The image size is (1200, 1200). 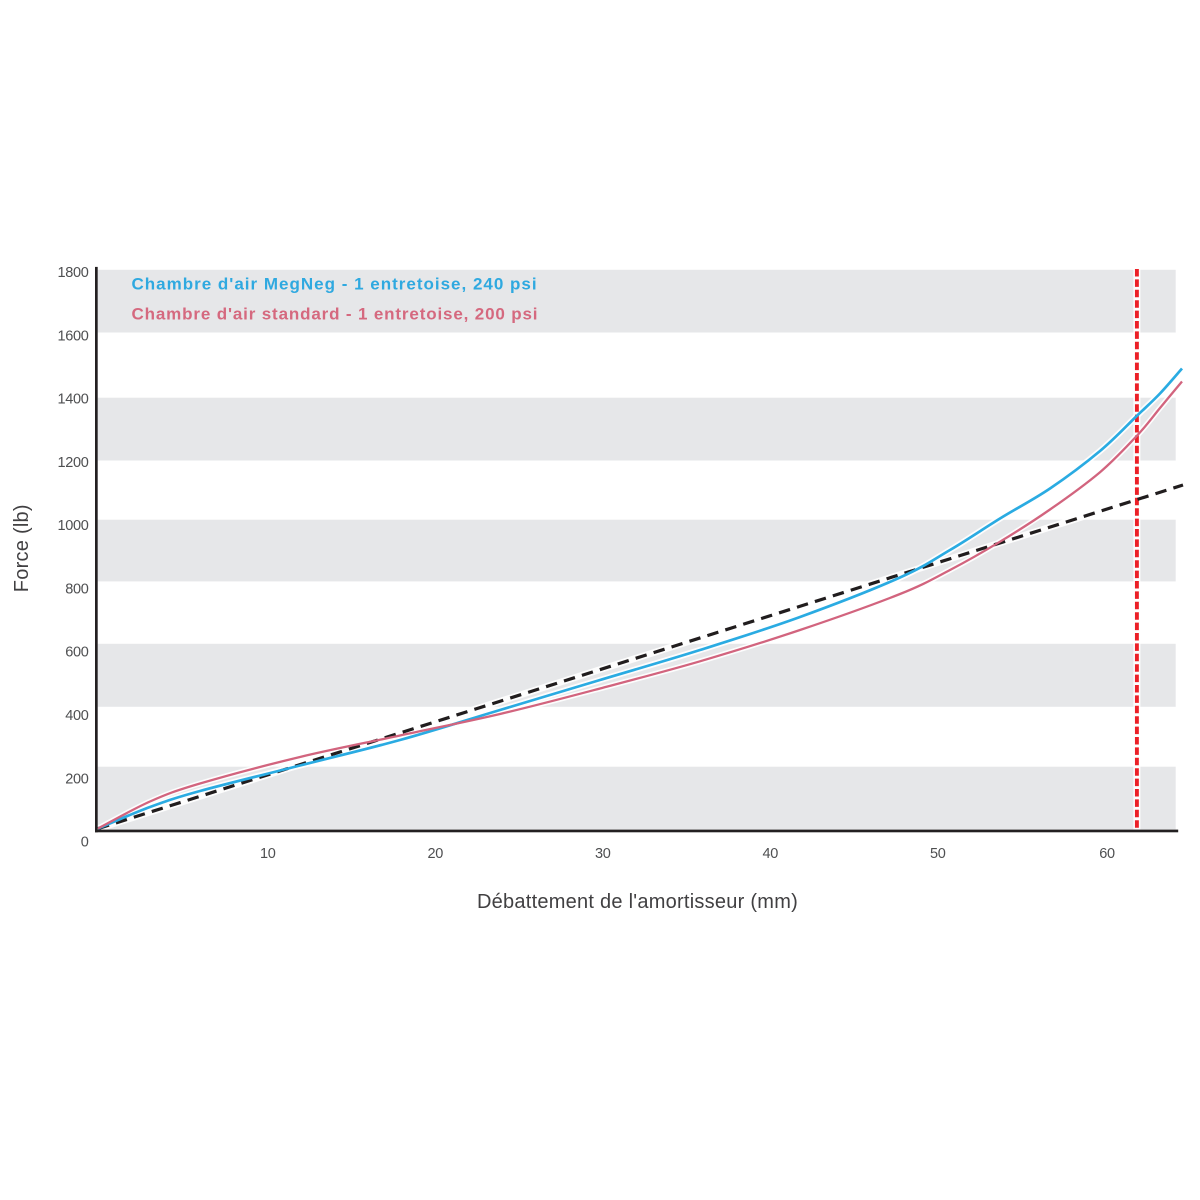 What do you see at coordinates (603, 854) in the screenshot?
I see `svg-text: 30` at bounding box center [603, 854].